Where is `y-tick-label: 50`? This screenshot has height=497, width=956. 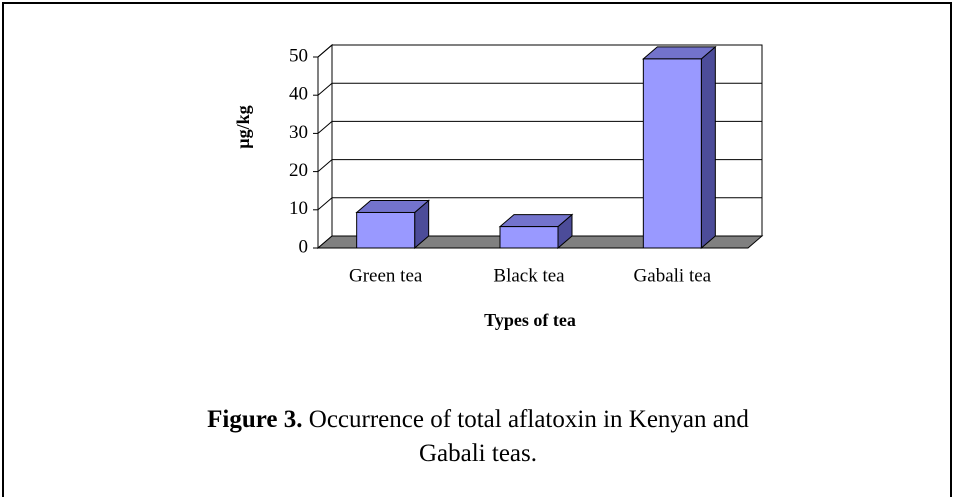
y-tick-label: 50 is located at coordinates (298, 55).